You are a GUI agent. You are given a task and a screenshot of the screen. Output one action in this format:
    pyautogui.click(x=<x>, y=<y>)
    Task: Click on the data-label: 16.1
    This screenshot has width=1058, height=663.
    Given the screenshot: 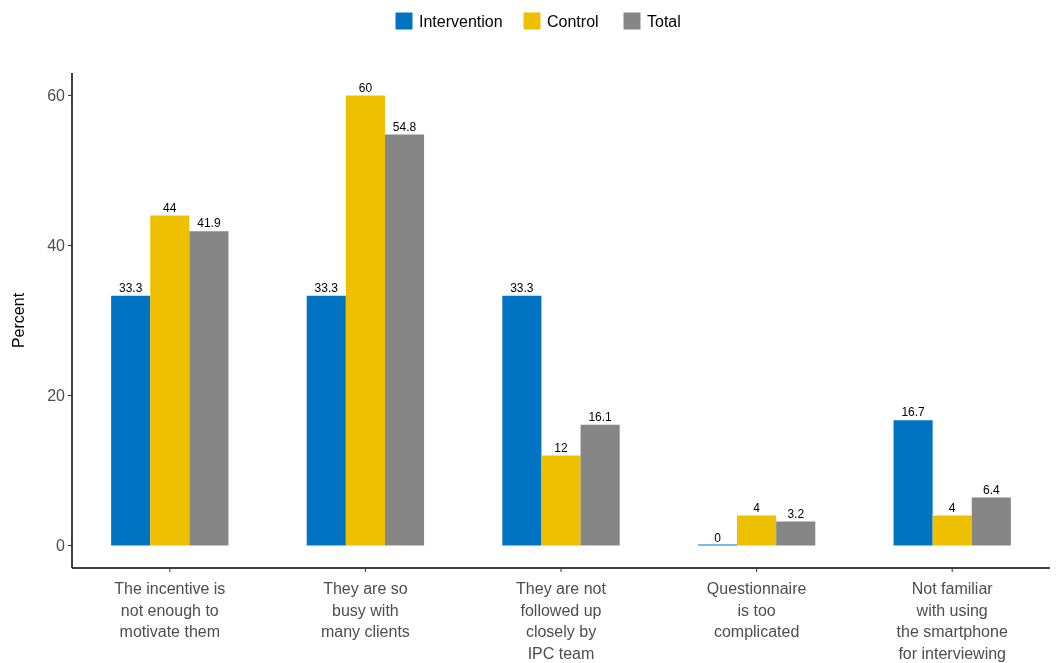 What is the action you would take?
    pyautogui.click(x=600, y=416)
    